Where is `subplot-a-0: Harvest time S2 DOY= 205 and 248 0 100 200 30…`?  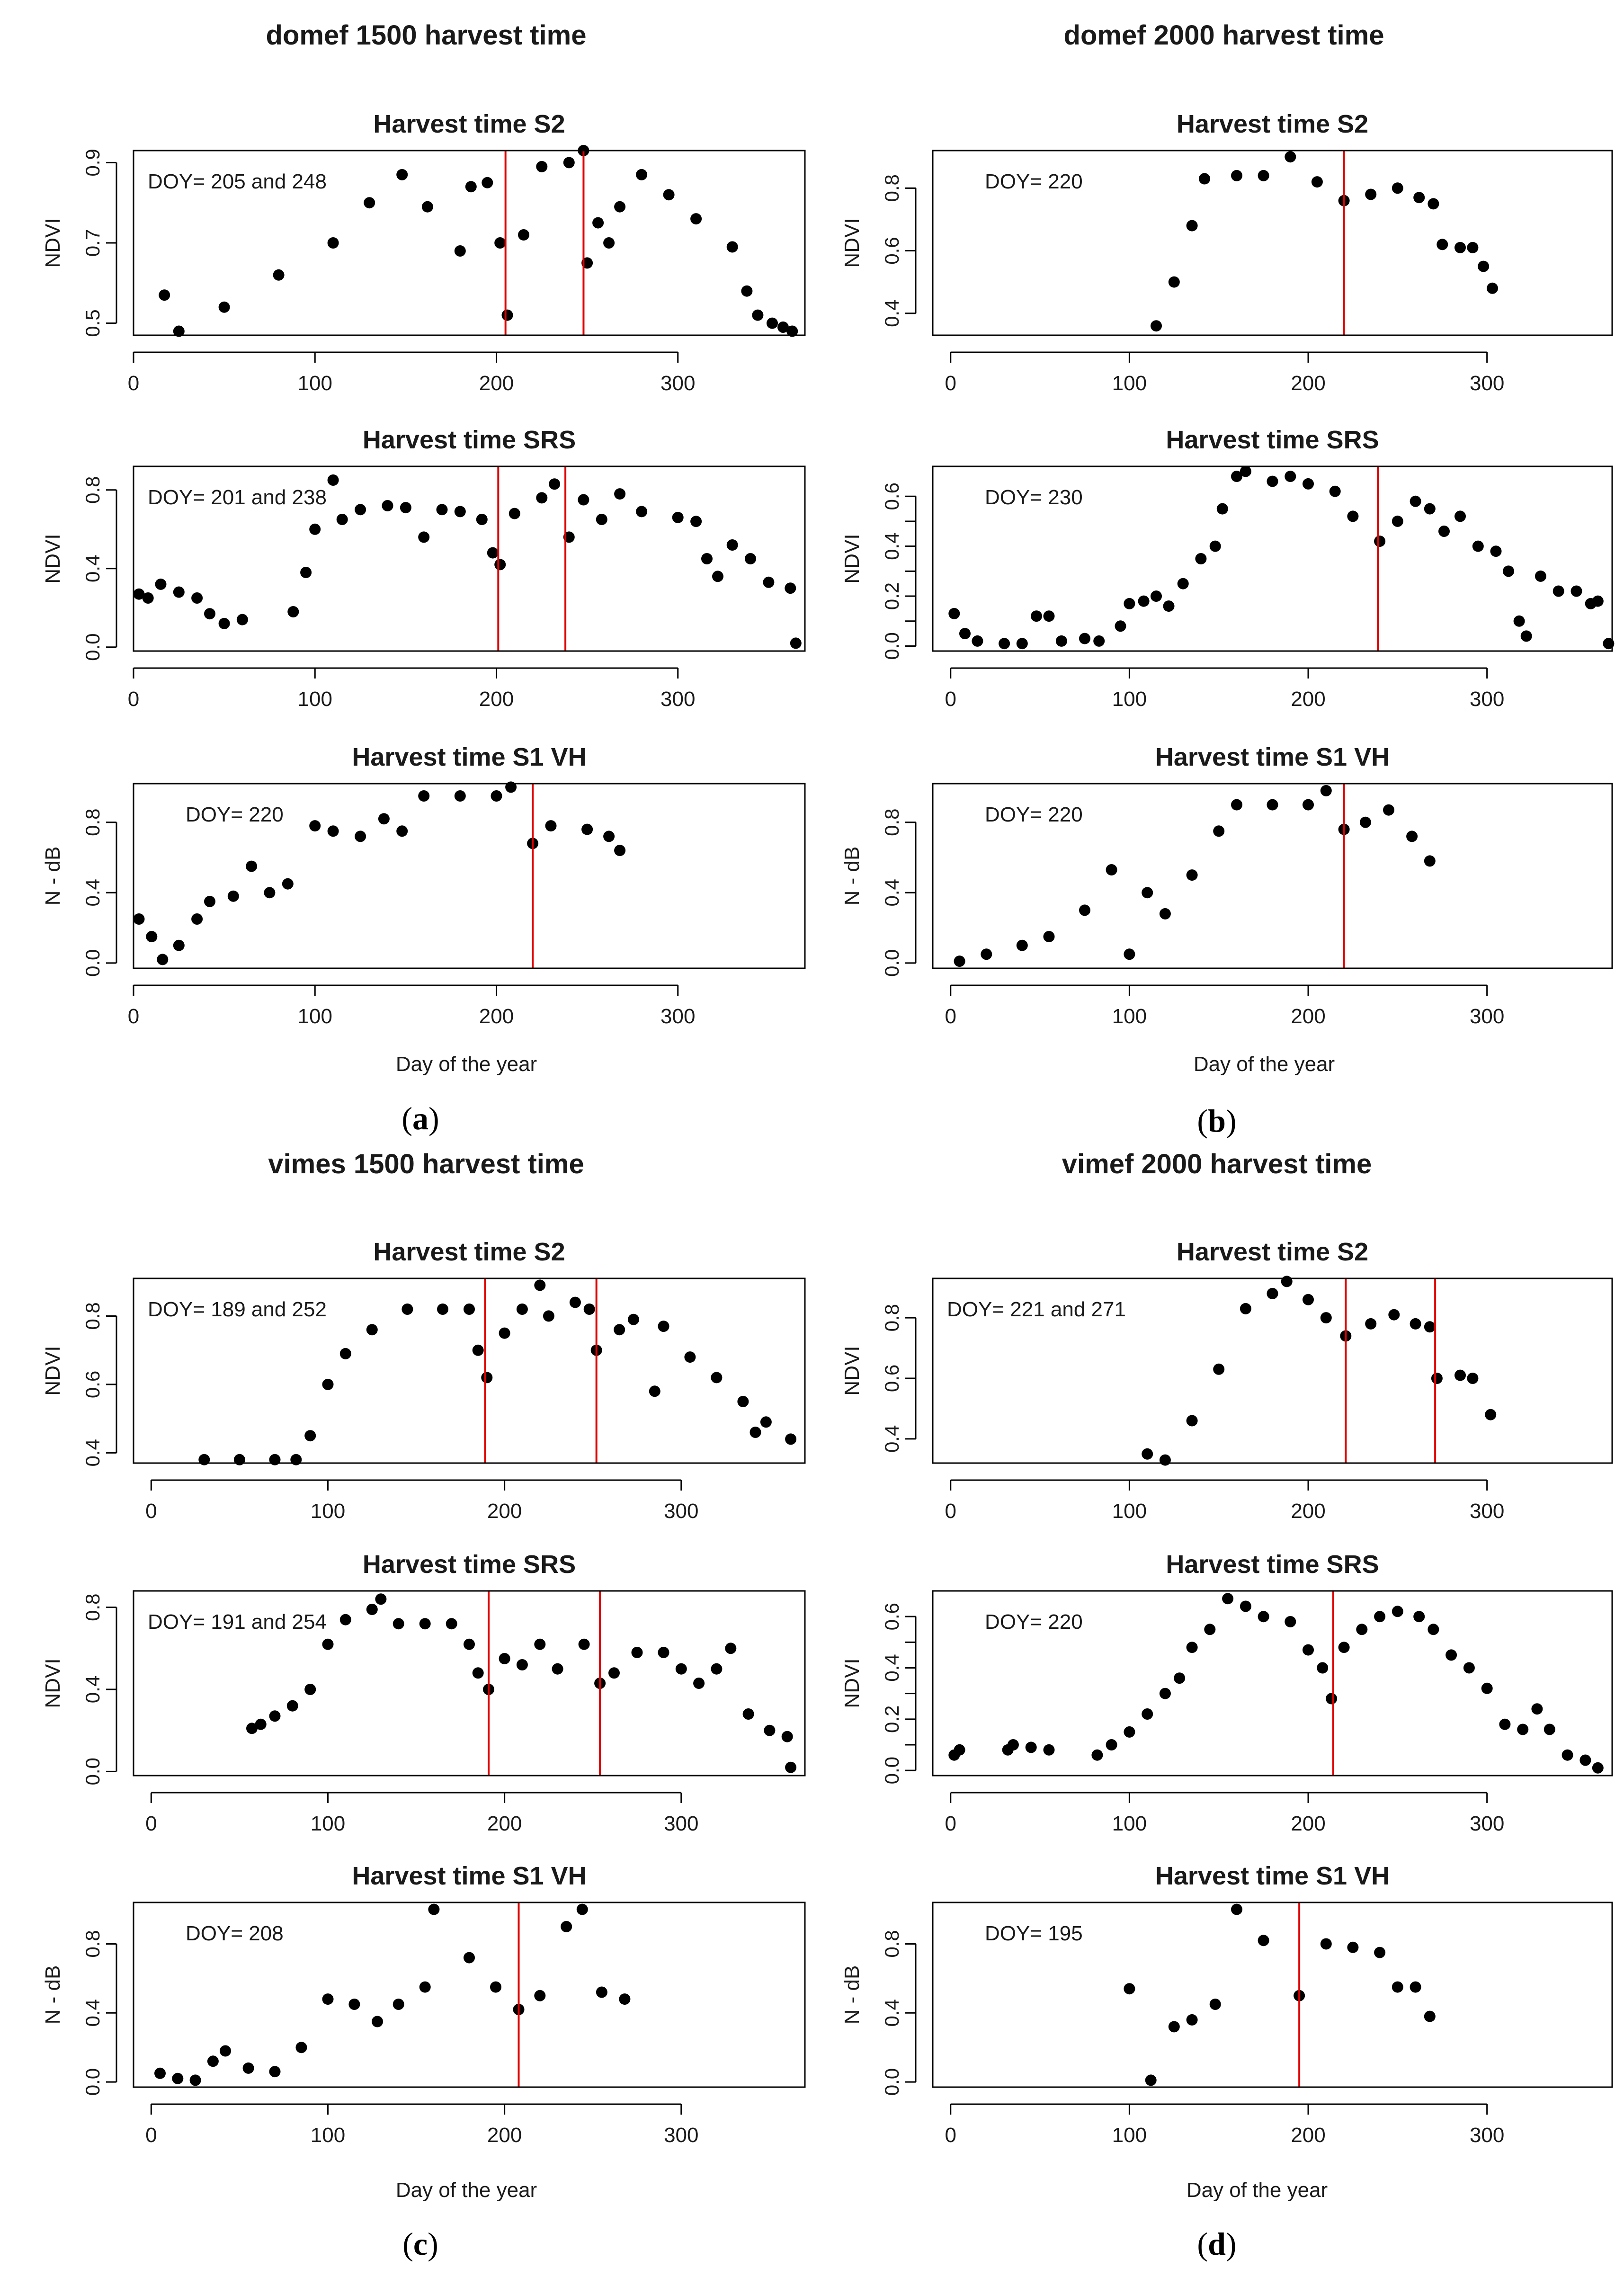
subplot-a-0: Harvest time S2 DOY= 205 and 248 0 100 200 30… is located at coordinates (423, 253).